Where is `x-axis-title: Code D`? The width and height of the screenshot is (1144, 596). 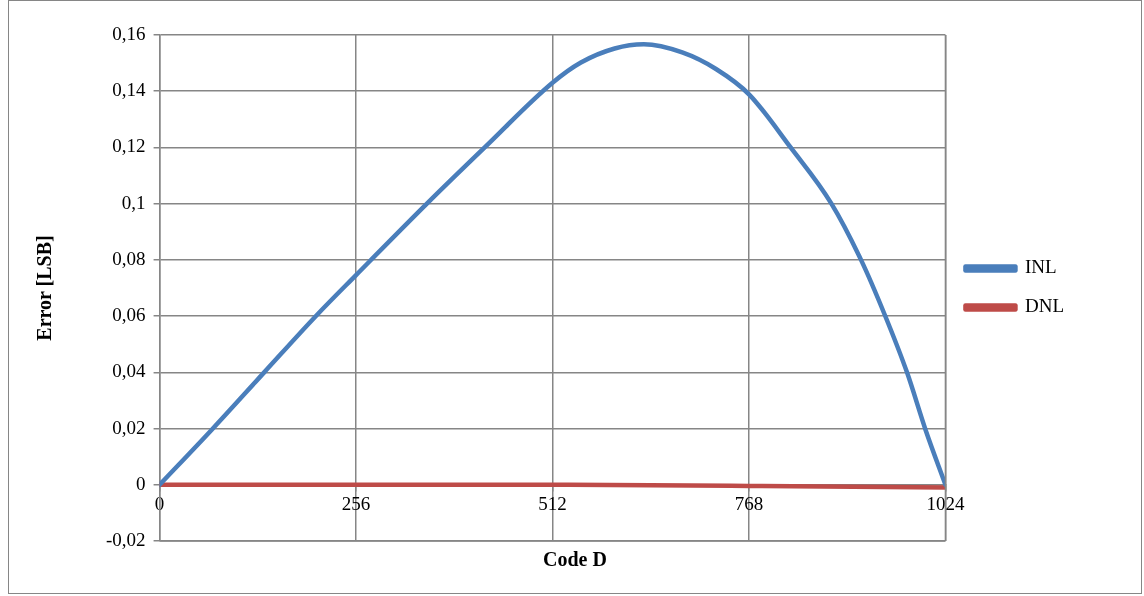 x-axis-title: Code D is located at coordinates (575, 559).